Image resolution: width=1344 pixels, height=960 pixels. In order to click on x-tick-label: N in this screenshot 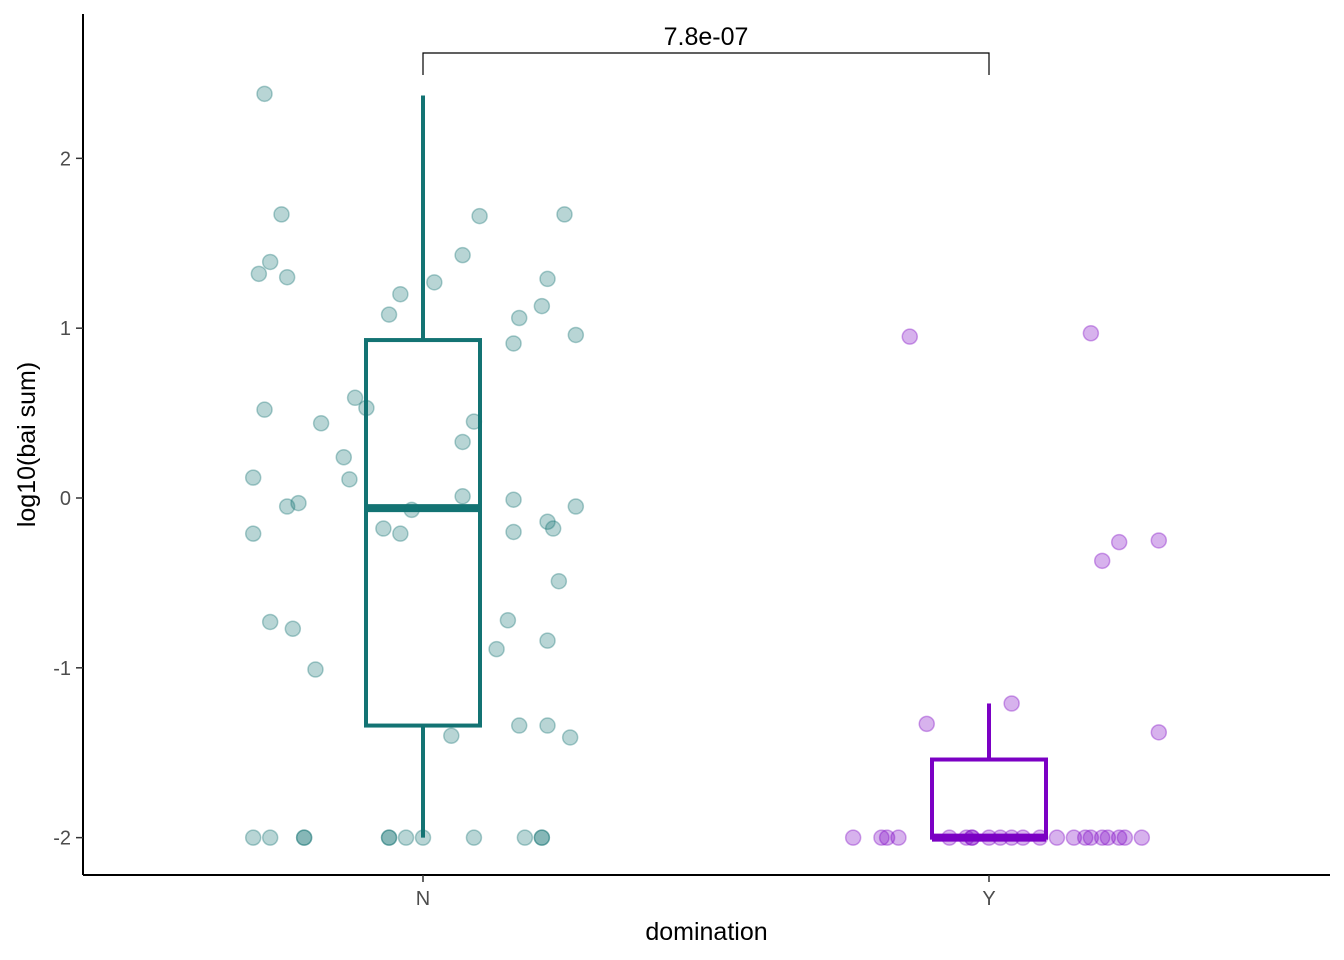, I will do `click(423, 899)`.